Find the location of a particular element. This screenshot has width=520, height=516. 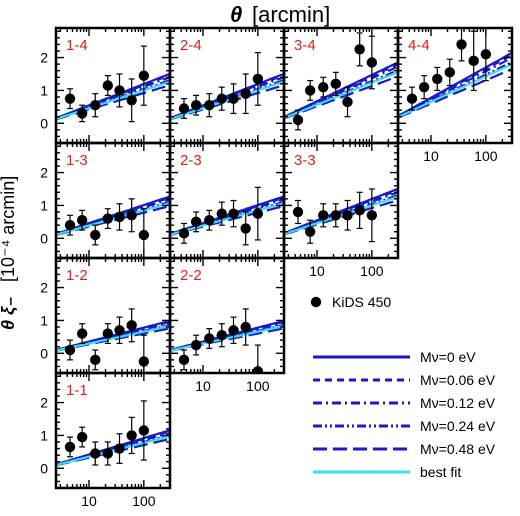

legend-entry-4: Mν=0.48 eV is located at coordinates (404, 449).